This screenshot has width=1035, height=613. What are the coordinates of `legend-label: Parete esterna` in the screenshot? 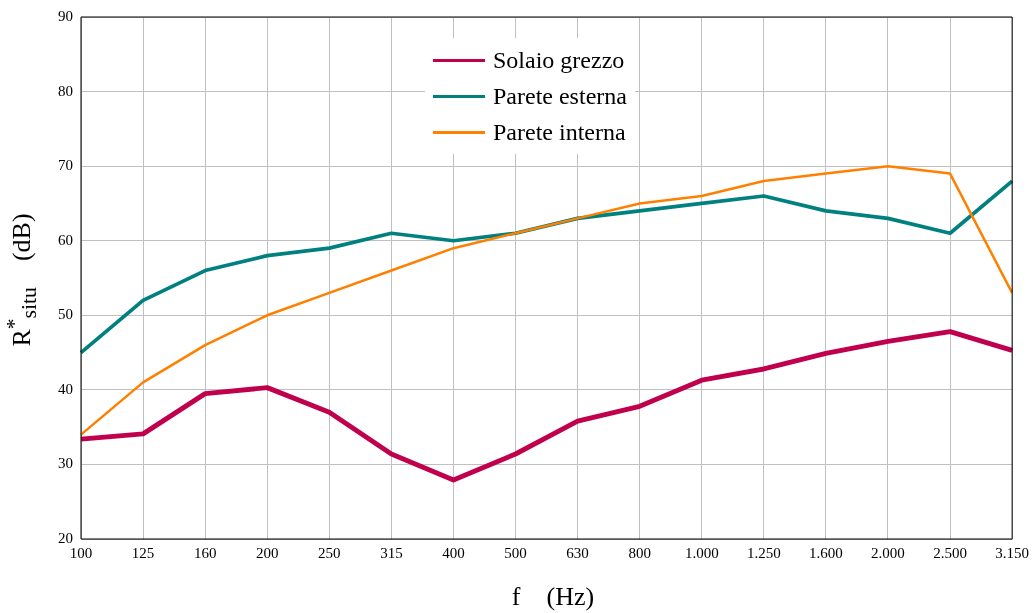 It's located at (560, 96).